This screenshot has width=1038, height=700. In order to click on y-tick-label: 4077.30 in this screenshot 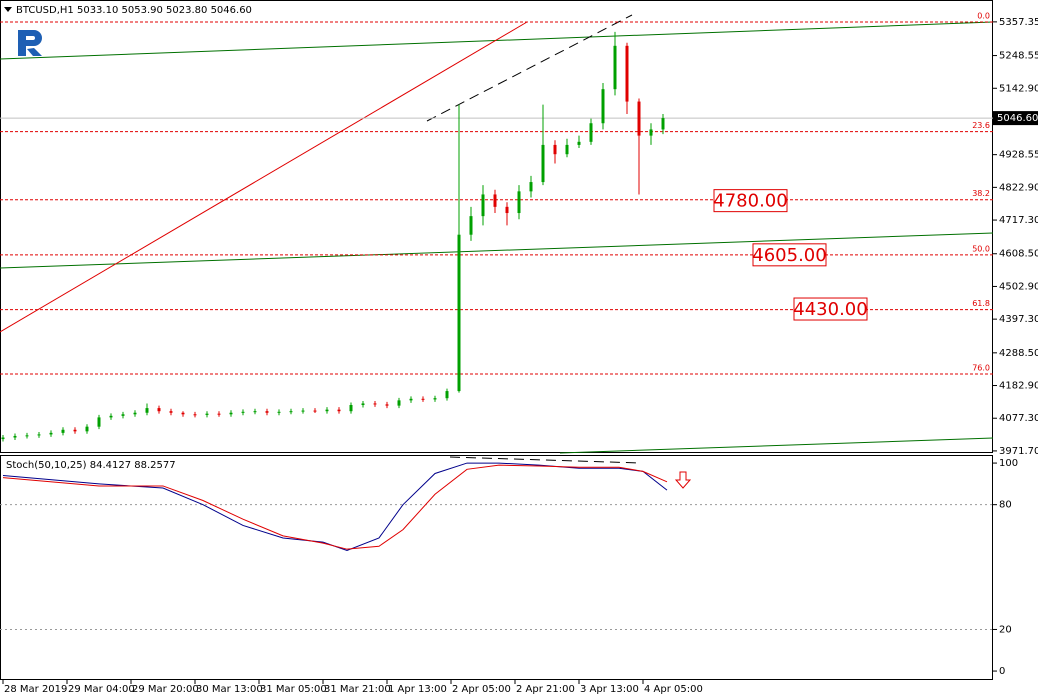, I will do `click(1018, 418)`.